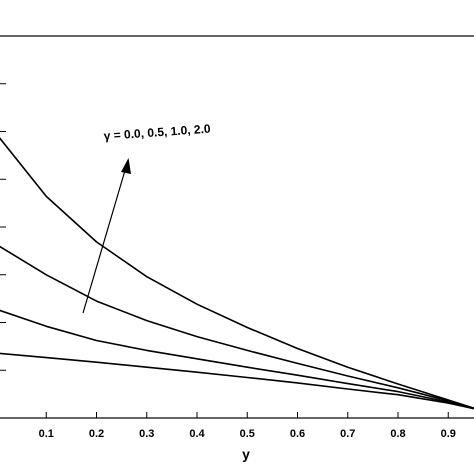 Image resolution: width=474 pixels, height=474 pixels. What do you see at coordinates (297, 434) in the screenshot?
I see `x-tick-label: 0.6` at bounding box center [297, 434].